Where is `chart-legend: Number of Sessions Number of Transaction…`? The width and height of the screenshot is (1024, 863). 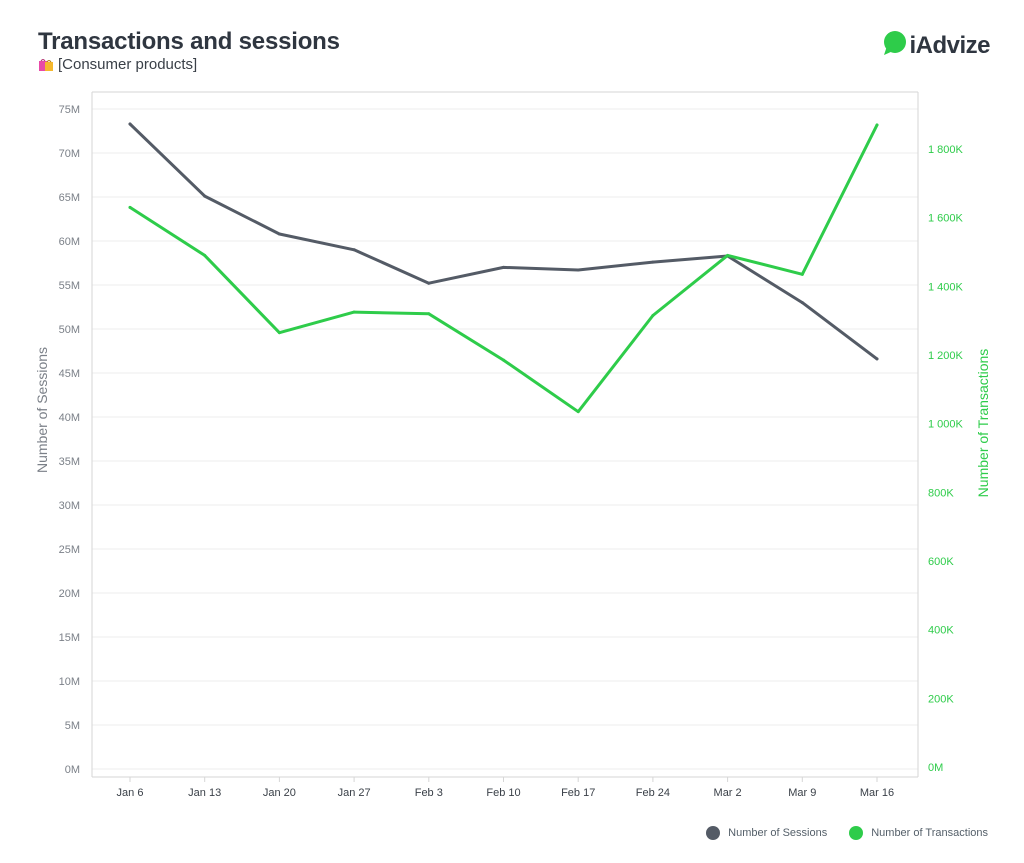
chart-legend: Number of Sessions Number of Transaction… is located at coordinates (847, 833).